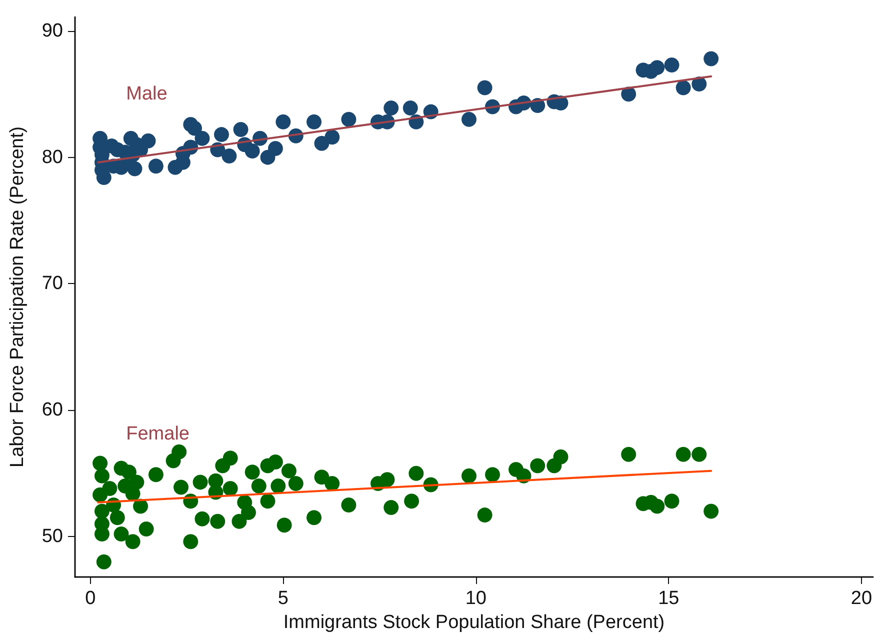  Describe the element at coordinates (158, 433) in the screenshot. I see `series-label: Female` at that location.